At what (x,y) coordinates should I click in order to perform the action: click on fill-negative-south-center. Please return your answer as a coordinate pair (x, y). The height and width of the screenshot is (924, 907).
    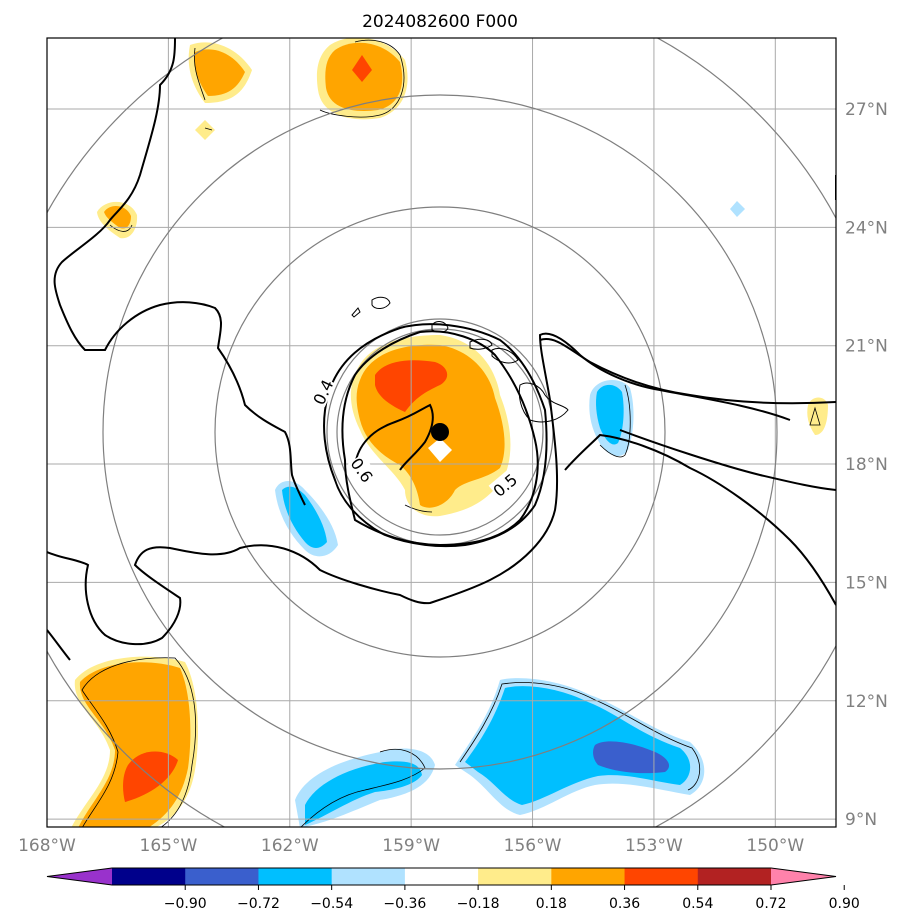
    Looking at the image, I should click on (363, 793).